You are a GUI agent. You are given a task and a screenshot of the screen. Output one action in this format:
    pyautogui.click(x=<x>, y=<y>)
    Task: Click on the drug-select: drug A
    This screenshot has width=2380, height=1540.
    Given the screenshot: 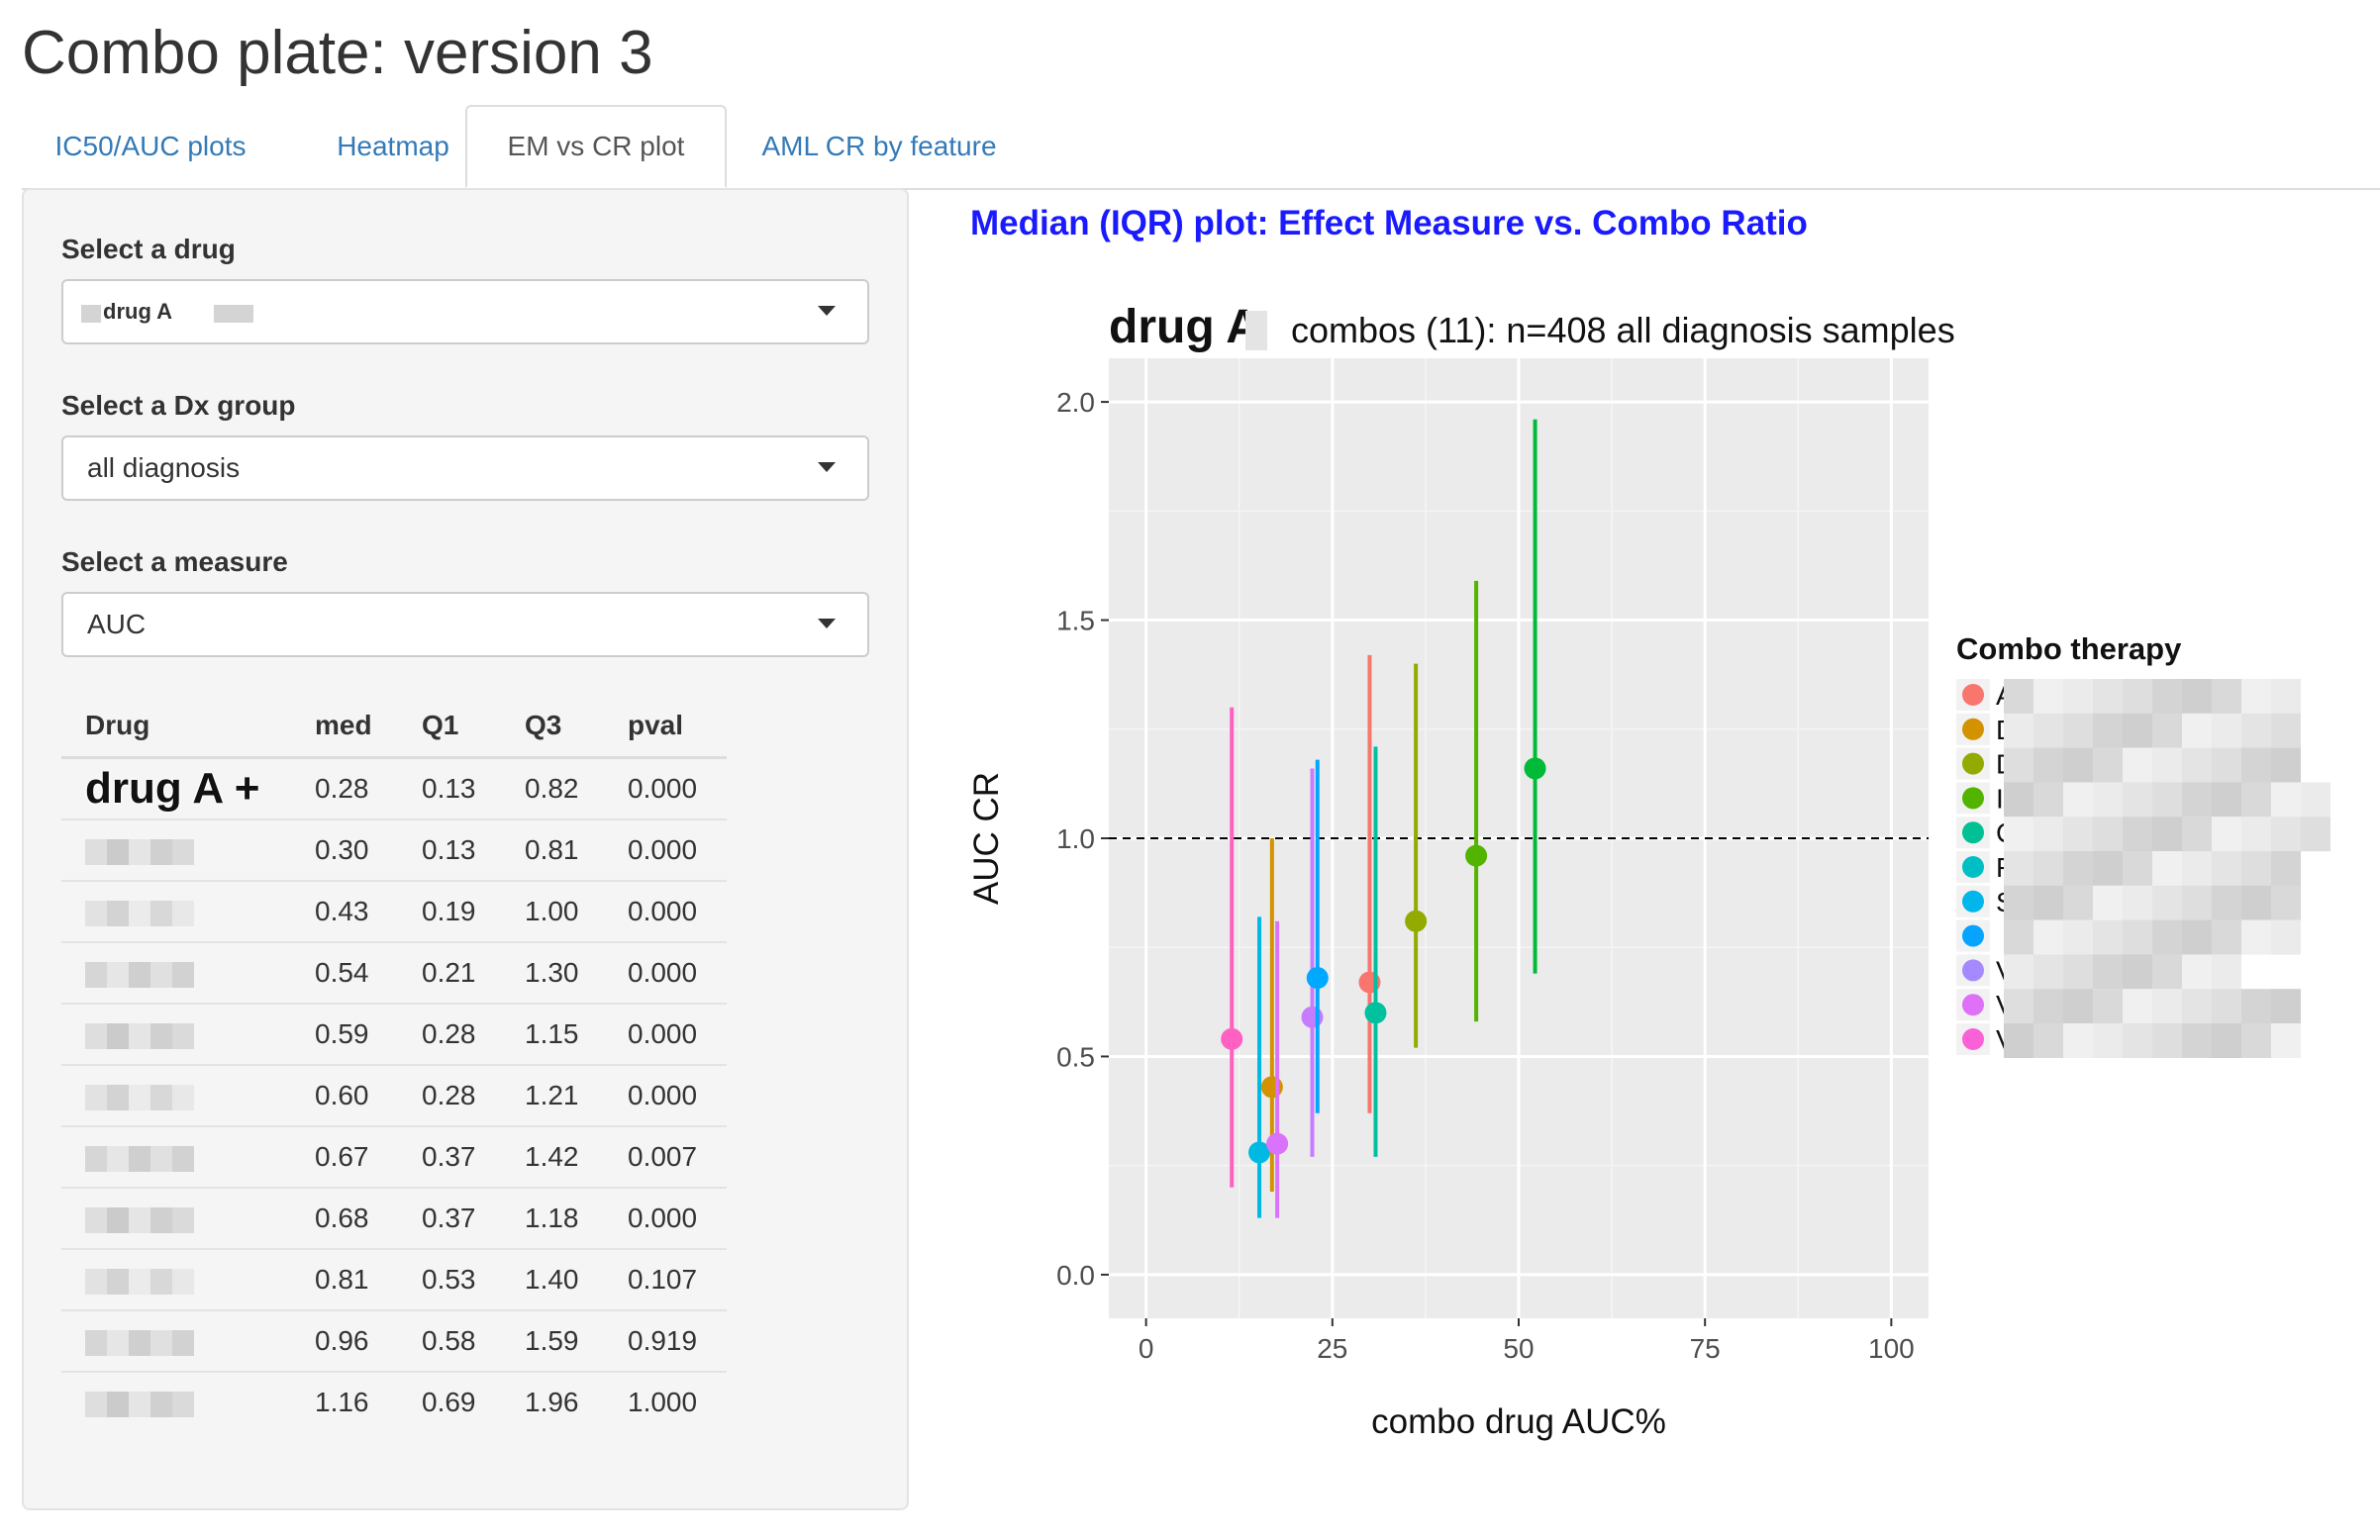 What is the action you would take?
    pyautogui.click(x=465, y=311)
    